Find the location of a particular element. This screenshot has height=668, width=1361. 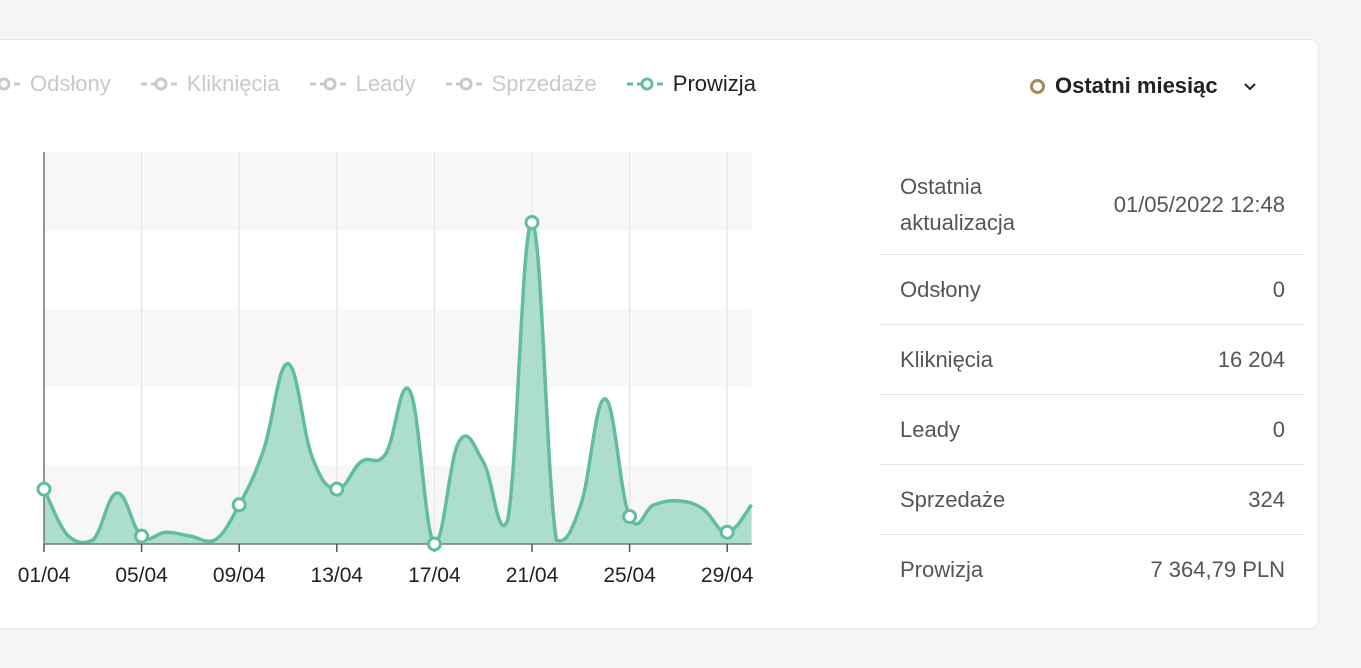

stat-value: 7 364,79 PLN is located at coordinates (1217, 569).